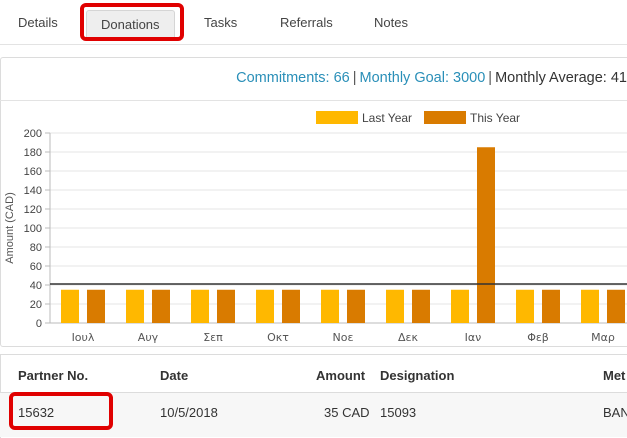 Image resolution: width=627 pixels, height=438 pixels. What do you see at coordinates (33, 191) in the screenshot?
I see `y-tick-label: 140` at bounding box center [33, 191].